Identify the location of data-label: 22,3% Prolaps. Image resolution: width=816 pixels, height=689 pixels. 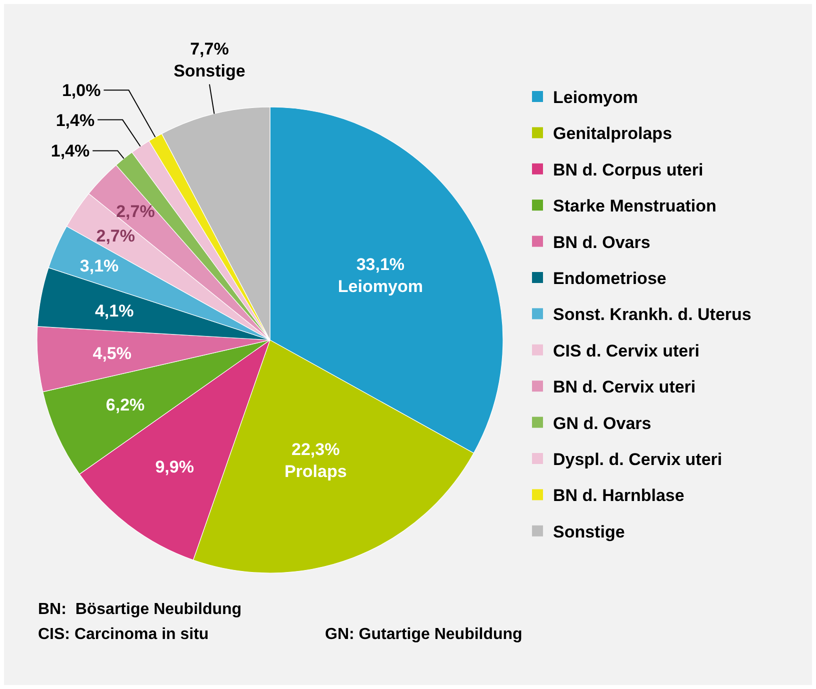
(315, 460).